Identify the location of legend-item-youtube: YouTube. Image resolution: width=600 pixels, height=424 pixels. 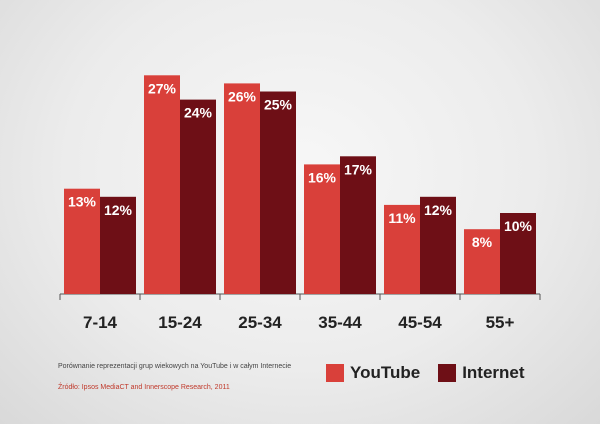
(373, 373).